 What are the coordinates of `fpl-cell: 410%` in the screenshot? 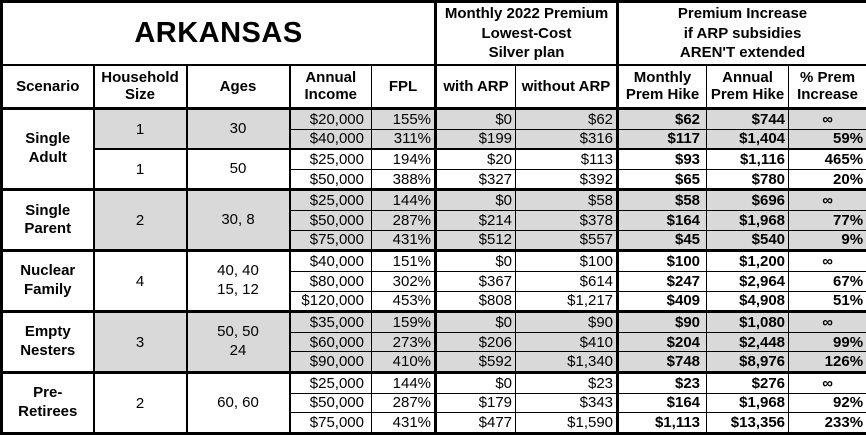 It's located at (403, 362).